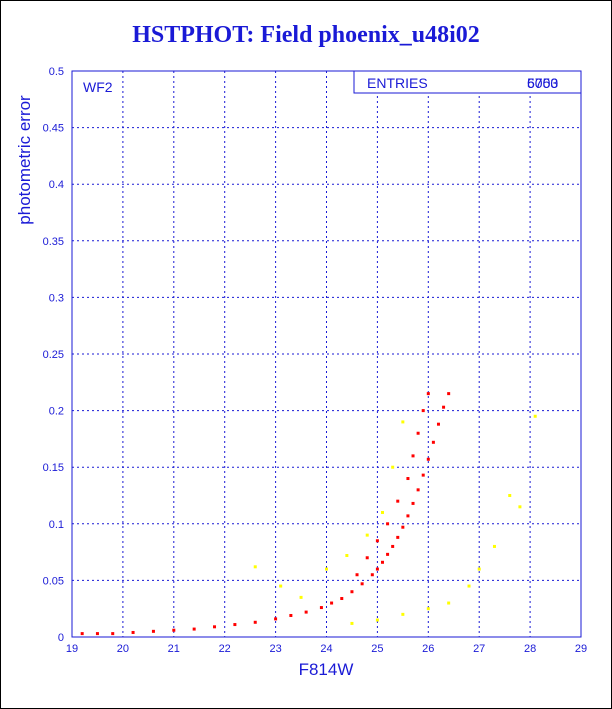 The height and width of the screenshot is (709, 612). I want to click on x-tick-label: 19, so click(72, 649).